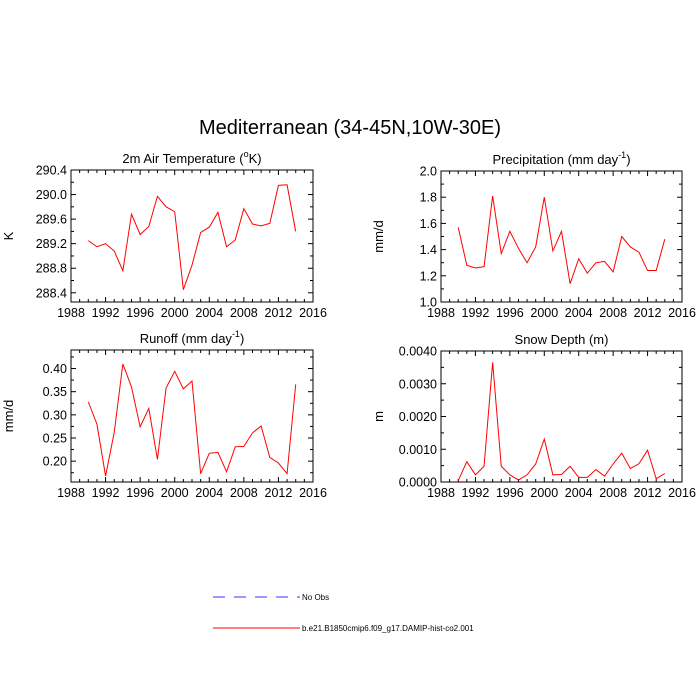 This screenshot has height=700, width=700. What do you see at coordinates (186, 338) in the screenshot?
I see `panel-title-text: Runoff (mm day` at bounding box center [186, 338].